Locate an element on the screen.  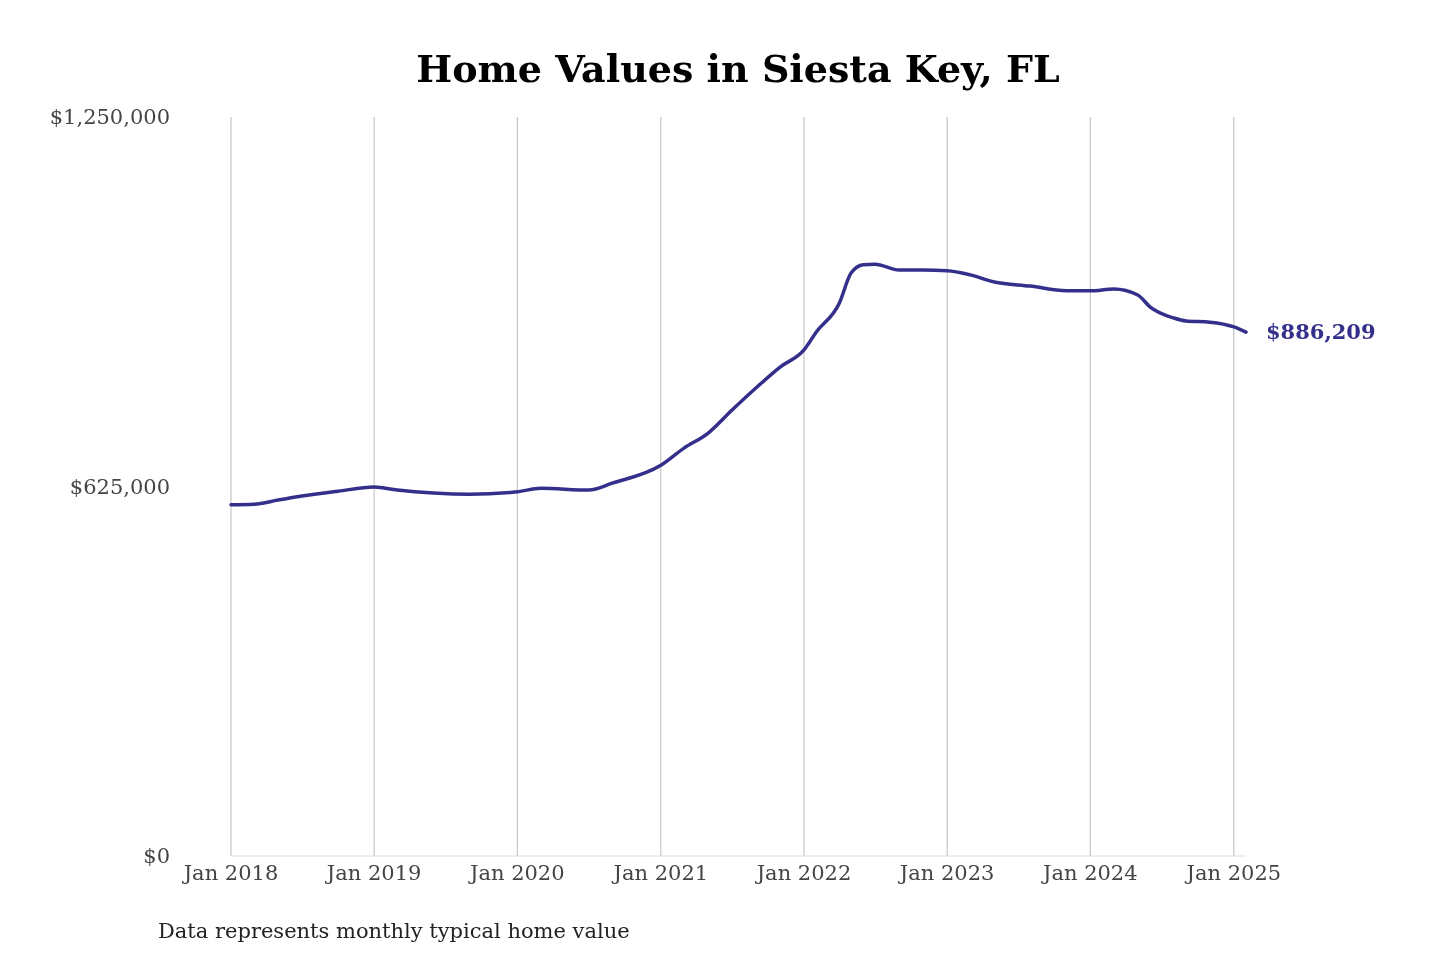
text: Data represents monthly typical home value is located at coordinates (394, 931).